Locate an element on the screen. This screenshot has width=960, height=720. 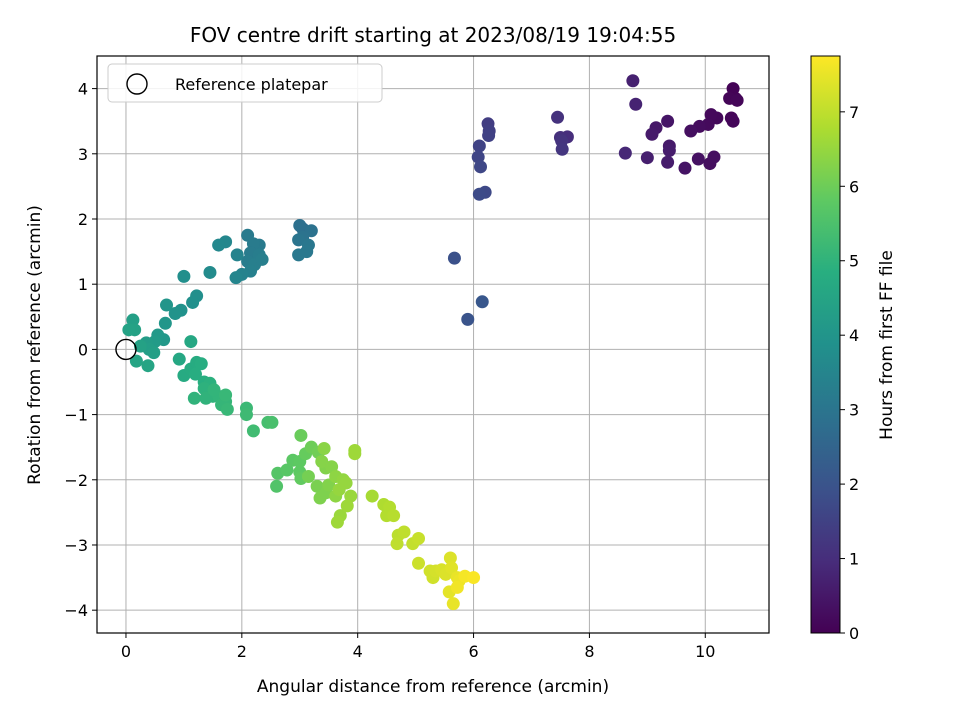
reference-platepar-marker is located at coordinates (126, 349).